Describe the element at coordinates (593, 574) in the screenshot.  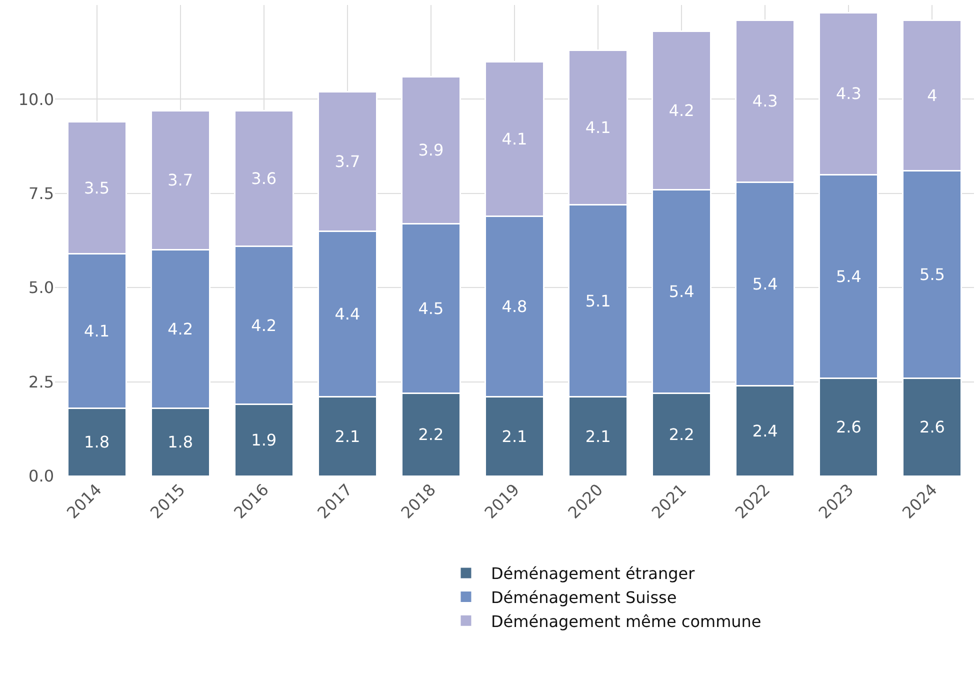
I see `legend-label: Déménagement étranger` at that location.